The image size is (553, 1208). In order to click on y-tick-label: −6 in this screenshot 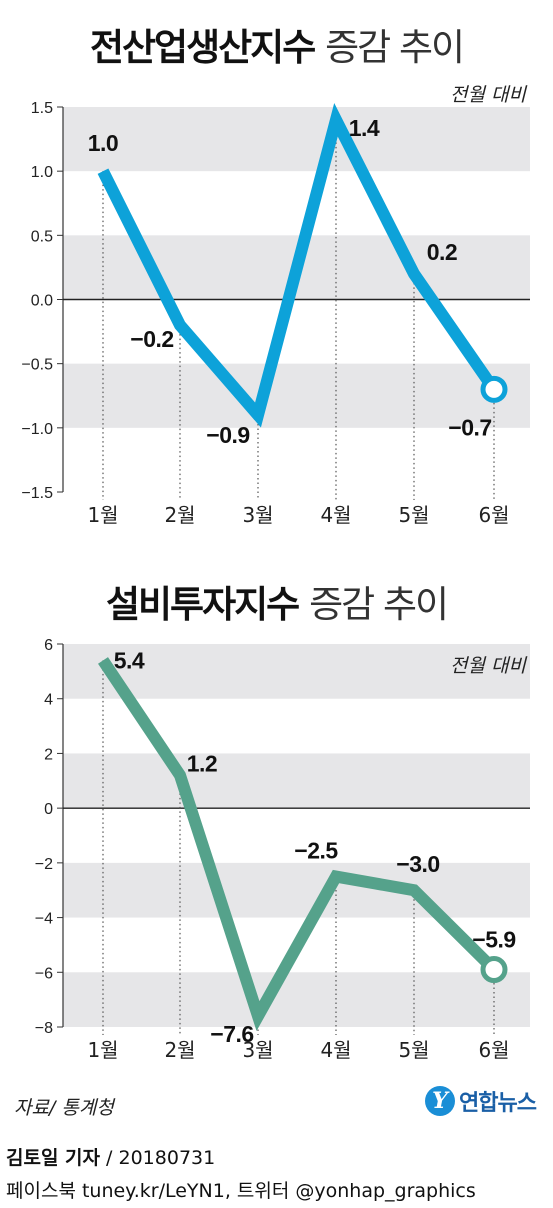, I will do `click(44, 973)`.